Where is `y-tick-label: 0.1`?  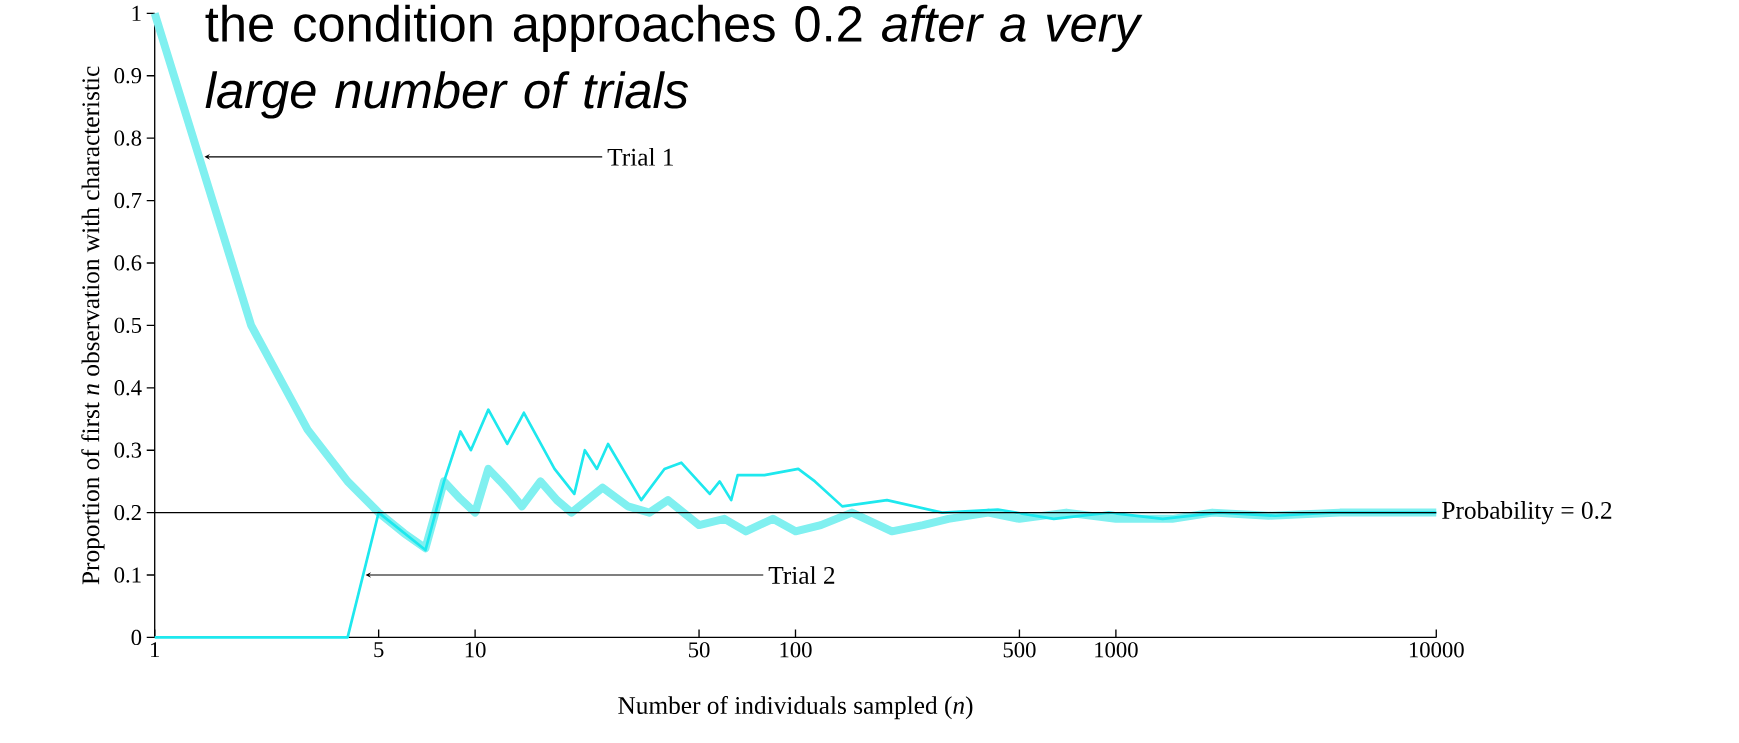
y-tick-label: 0.1 is located at coordinates (127, 575).